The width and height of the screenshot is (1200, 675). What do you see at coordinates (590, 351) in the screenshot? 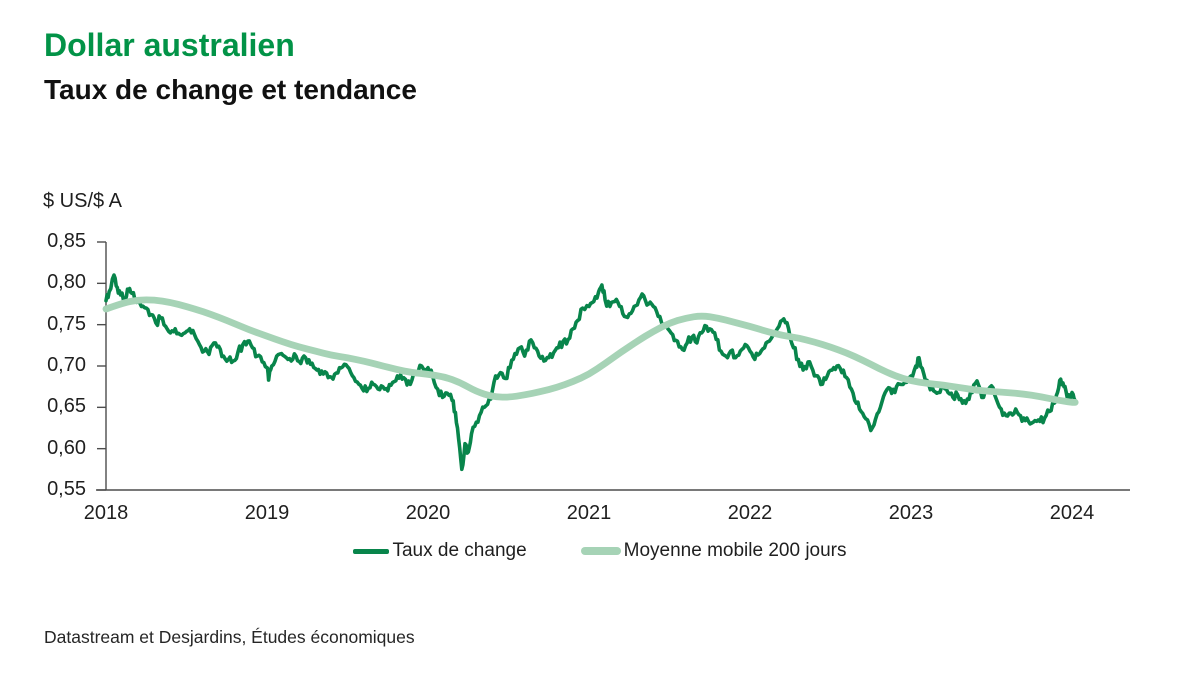
I see `moving-average-line` at bounding box center [590, 351].